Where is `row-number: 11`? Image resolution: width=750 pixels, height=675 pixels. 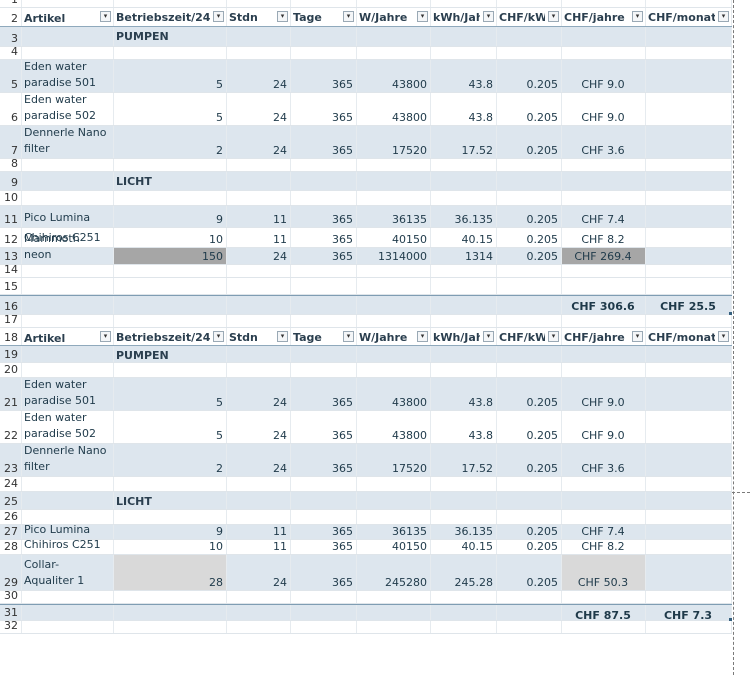
row-number: 11 is located at coordinates (11, 216).